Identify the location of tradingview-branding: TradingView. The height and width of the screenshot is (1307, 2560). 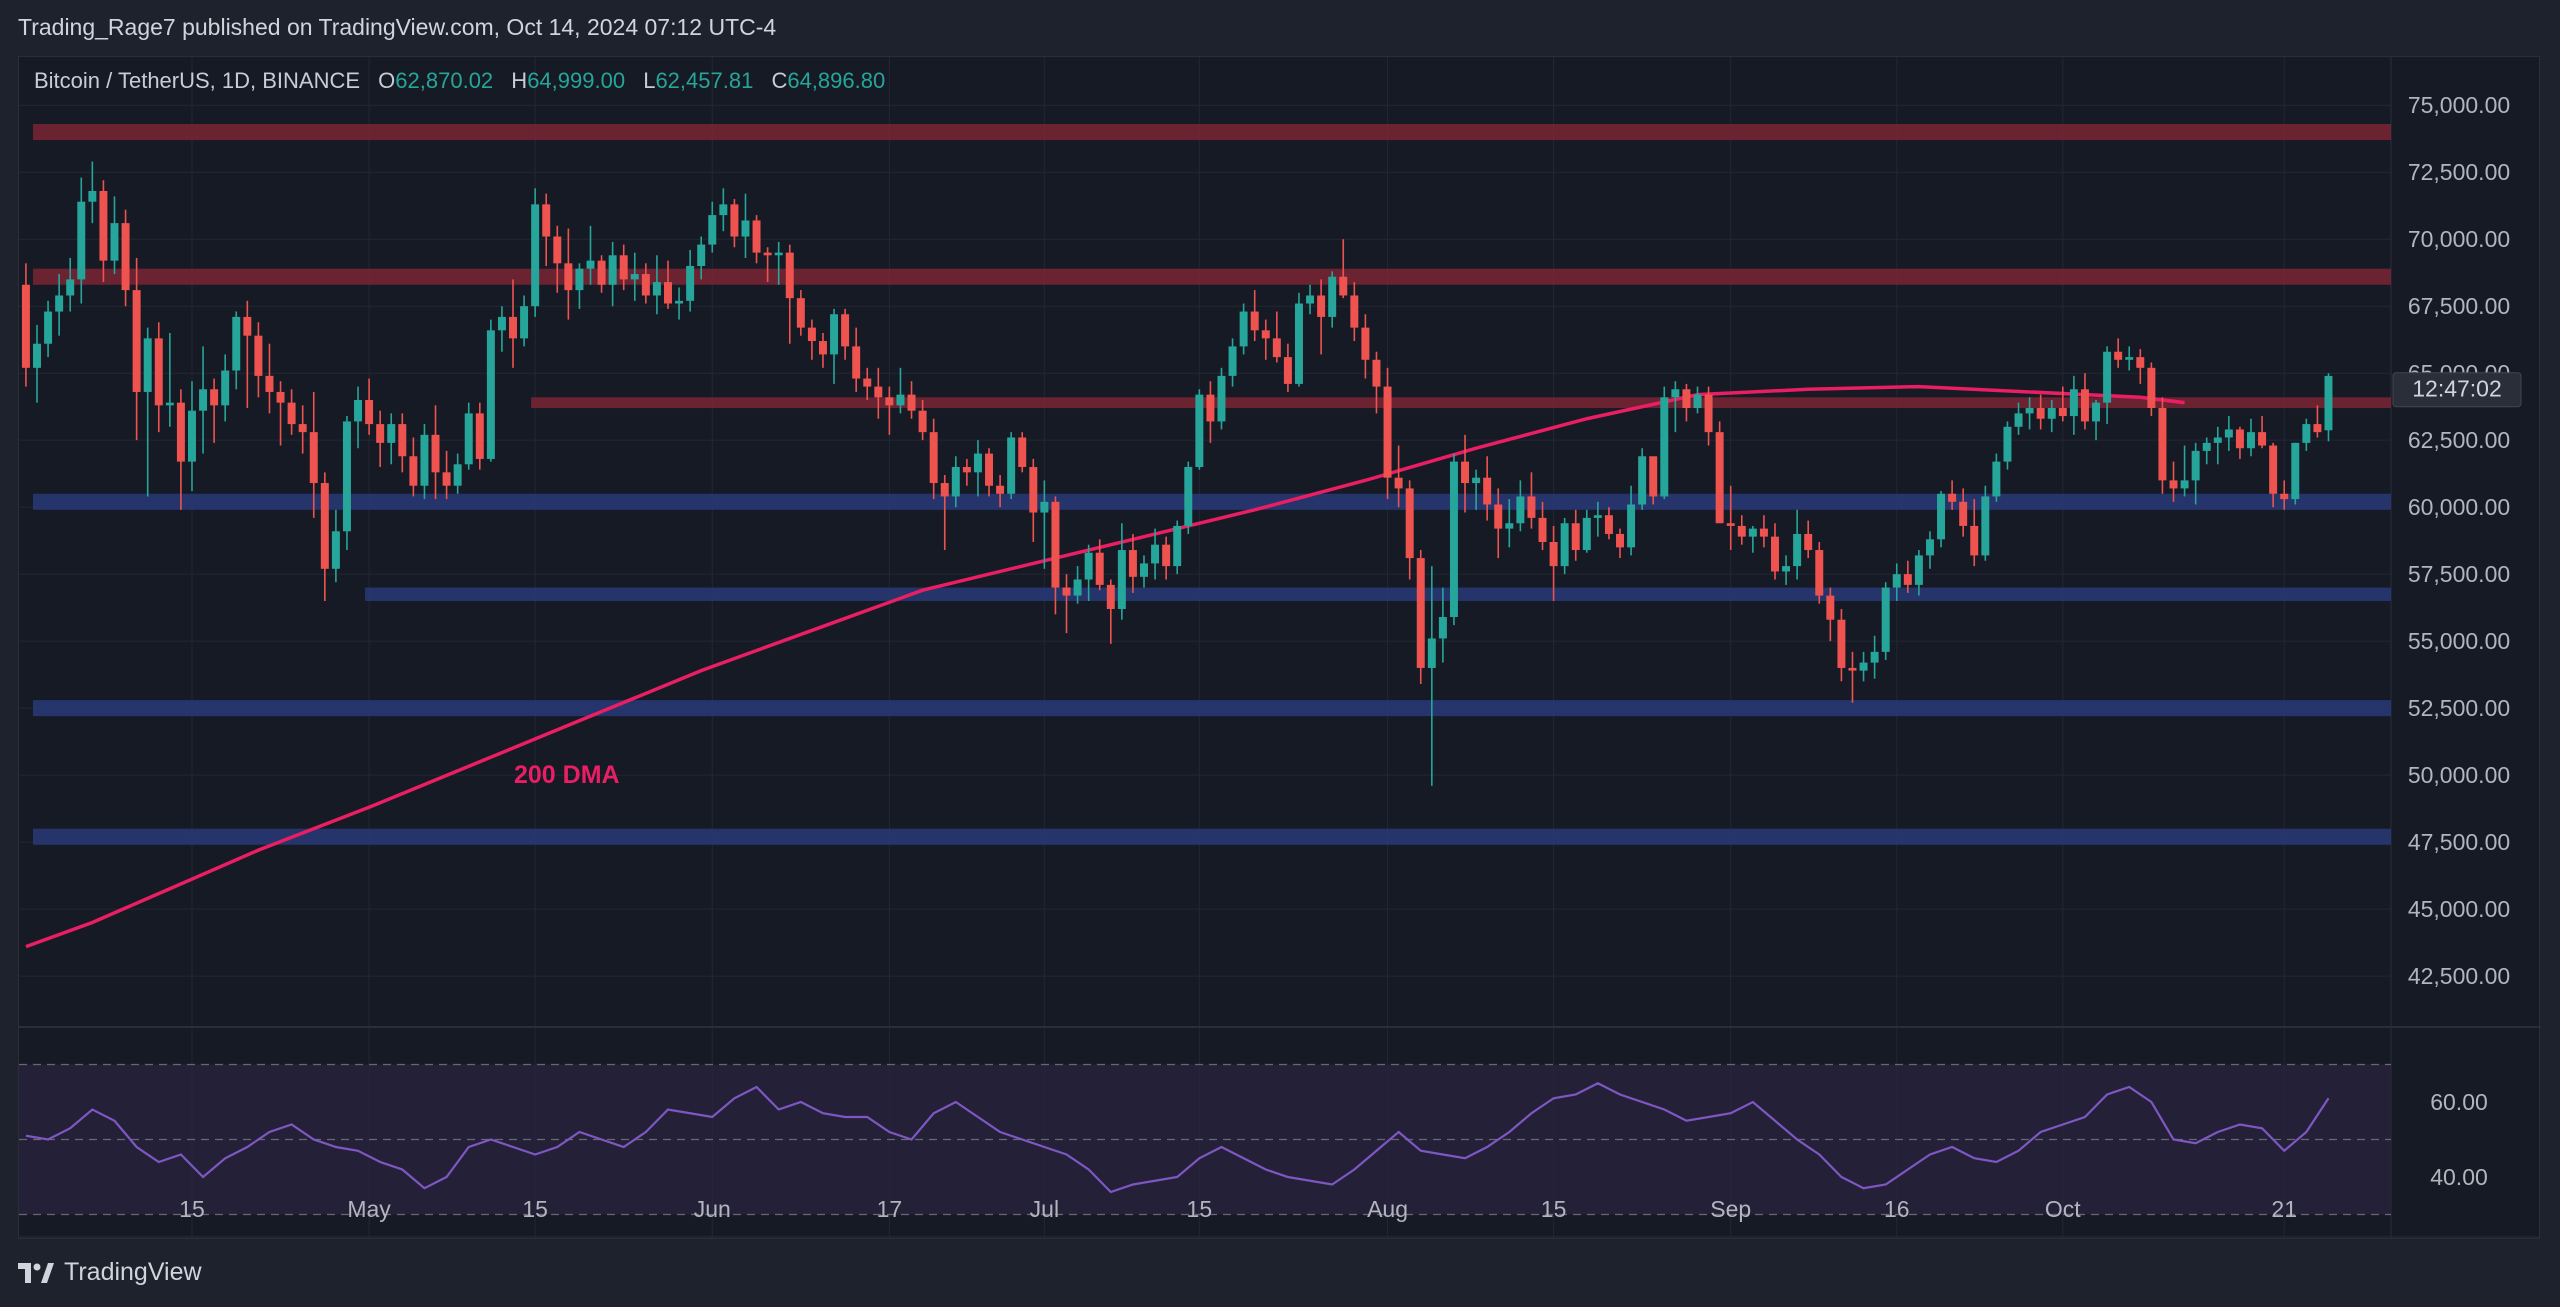
(110, 1272).